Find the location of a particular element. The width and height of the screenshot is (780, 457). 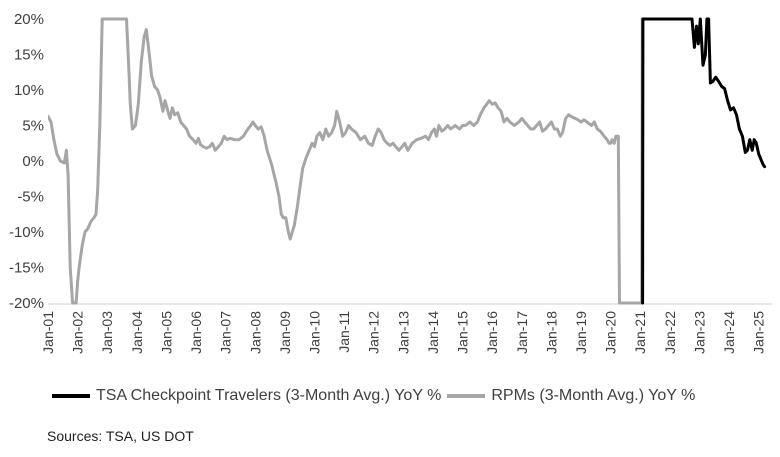

legend-label-rpm: RPMs (3-Month Avg.) YoY % is located at coordinates (593, 395).